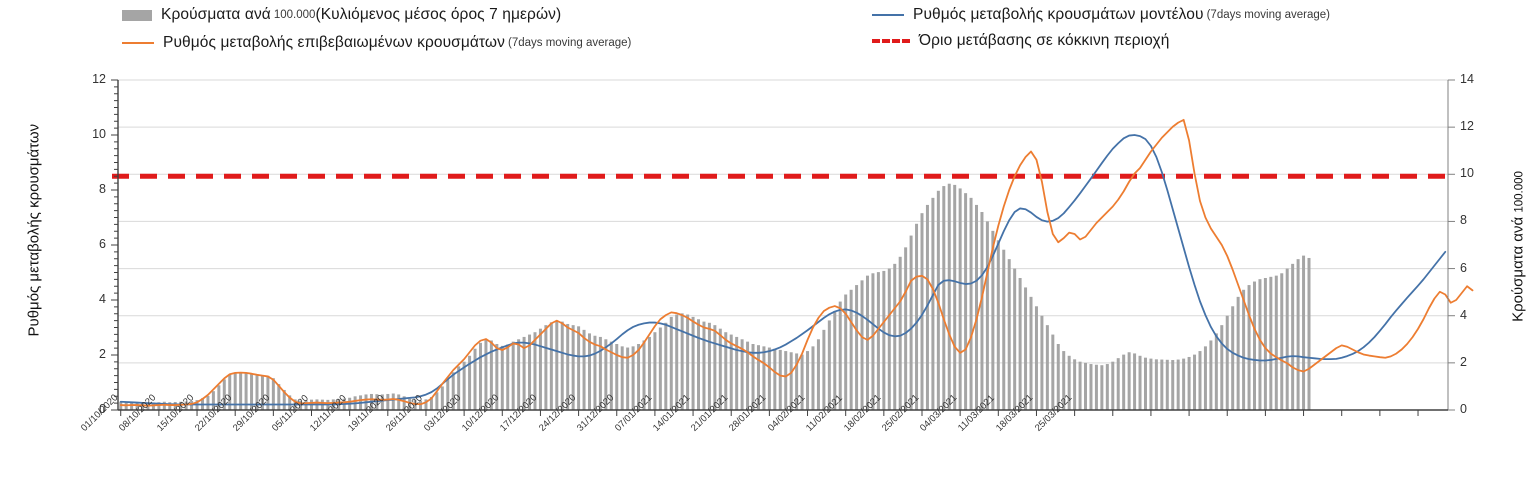 This screenshot has width=1534, height=489. What do you see at coordinates (137, 15) in the screenshot?
I see `bar-swatch-icon` at bounding box center [137, 15].